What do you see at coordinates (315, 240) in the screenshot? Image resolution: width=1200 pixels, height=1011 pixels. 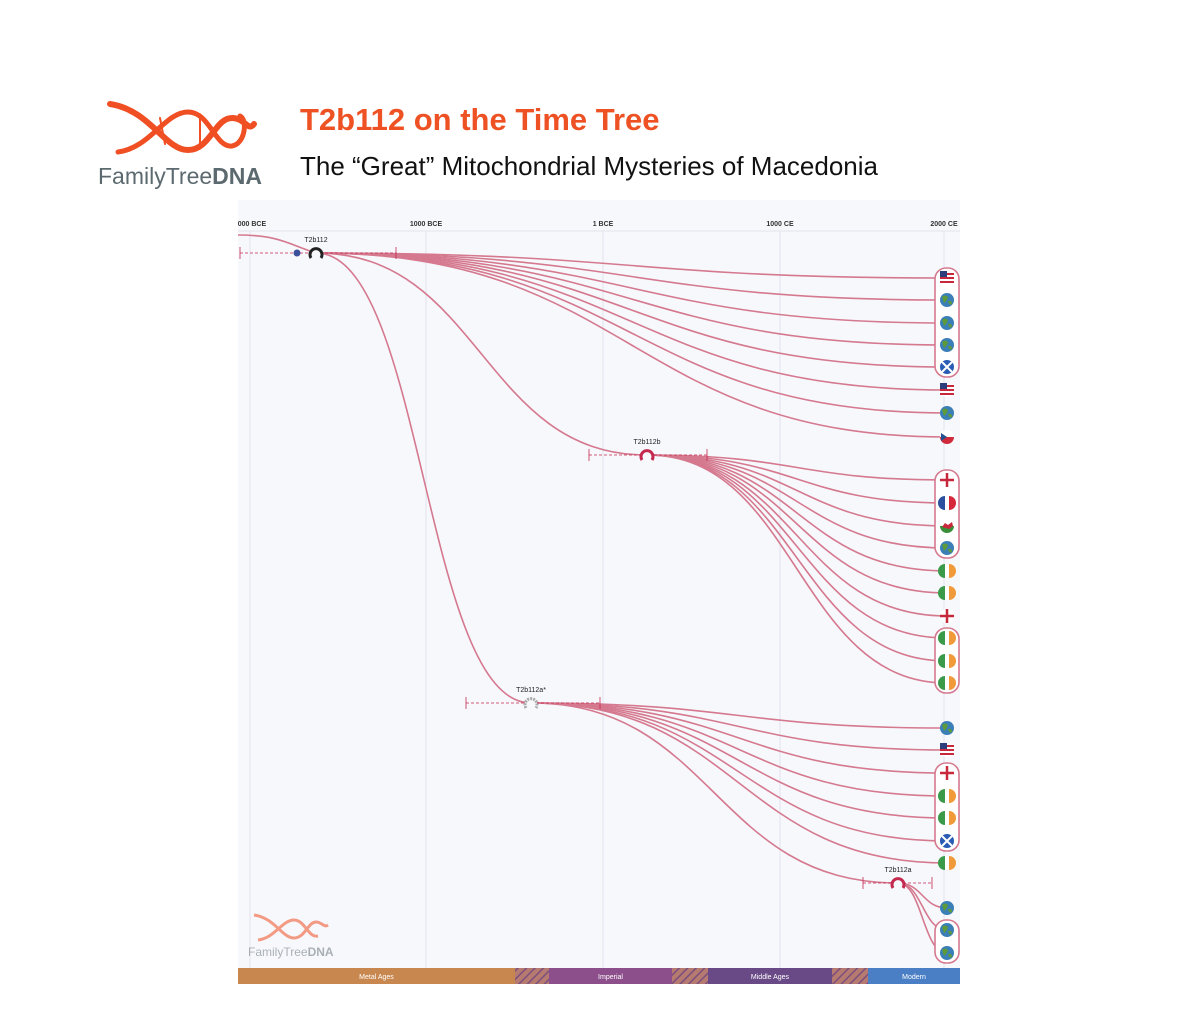 I see `node-label: T2b112` at bounding box center [315, 240].